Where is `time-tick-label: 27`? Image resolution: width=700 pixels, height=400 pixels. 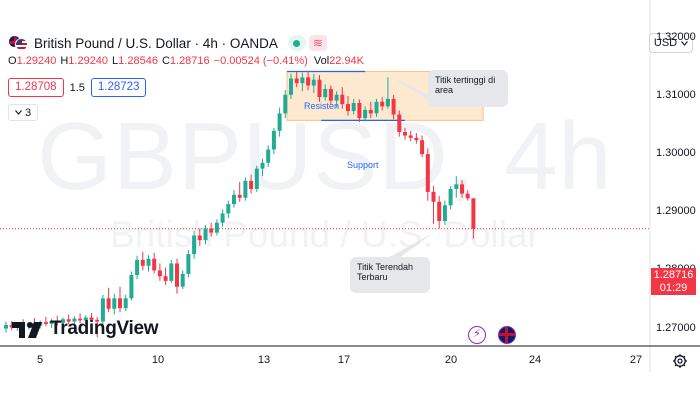 time-tick-label: 27 is located at coordinates (636, 360).